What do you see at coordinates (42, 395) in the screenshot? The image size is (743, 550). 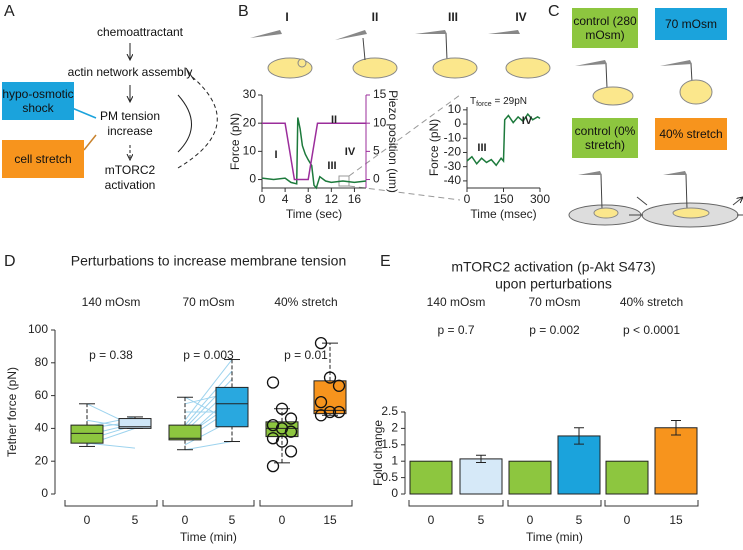 I see `y-tick-label: 60` at bounding box center [42, 395].